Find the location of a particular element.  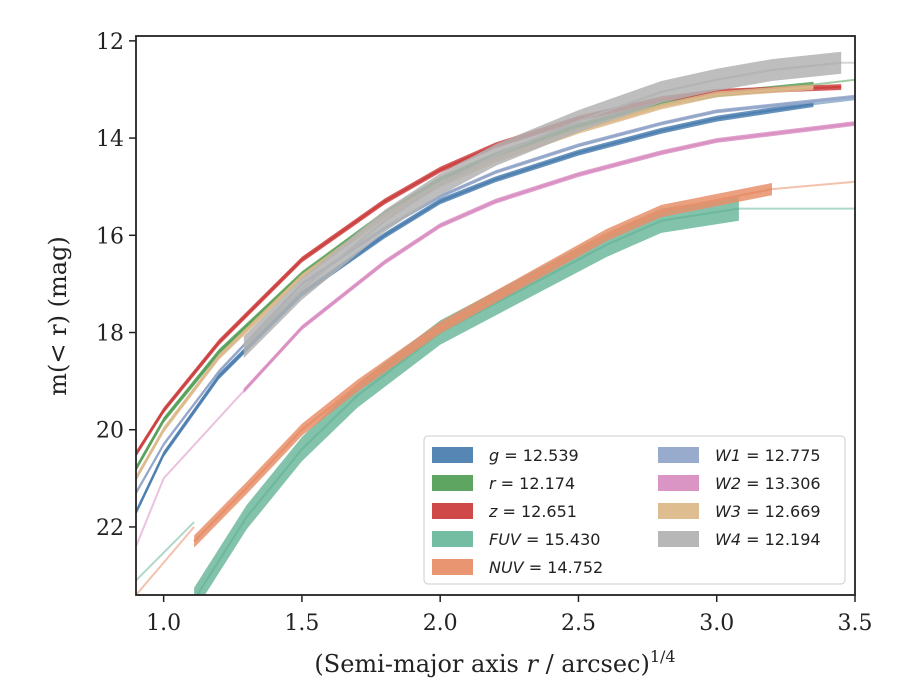

y-tick-label: 22 is located at coordinates (110, 528).